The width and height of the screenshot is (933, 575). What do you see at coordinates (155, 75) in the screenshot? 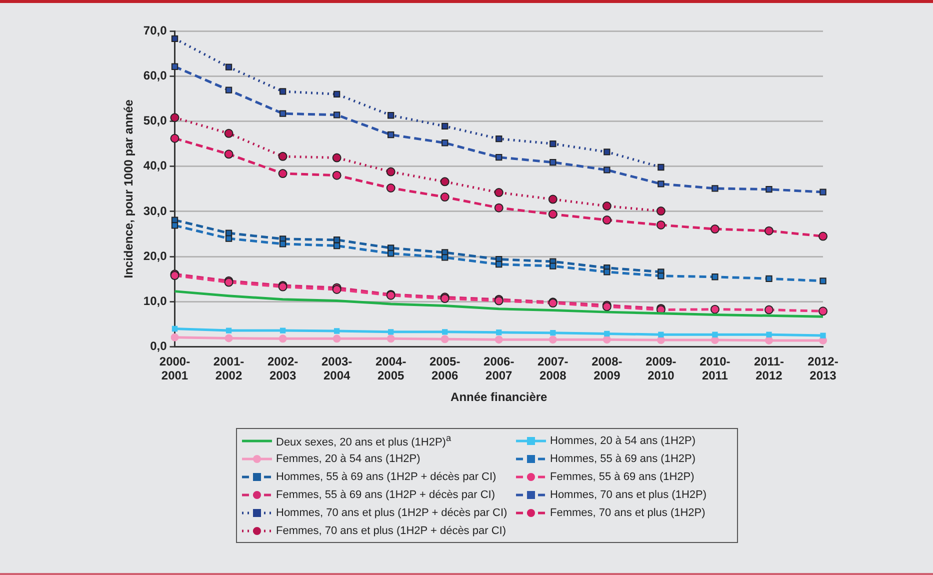
I see `y-tick-label: 60,0` at bounding box center [155, 75].